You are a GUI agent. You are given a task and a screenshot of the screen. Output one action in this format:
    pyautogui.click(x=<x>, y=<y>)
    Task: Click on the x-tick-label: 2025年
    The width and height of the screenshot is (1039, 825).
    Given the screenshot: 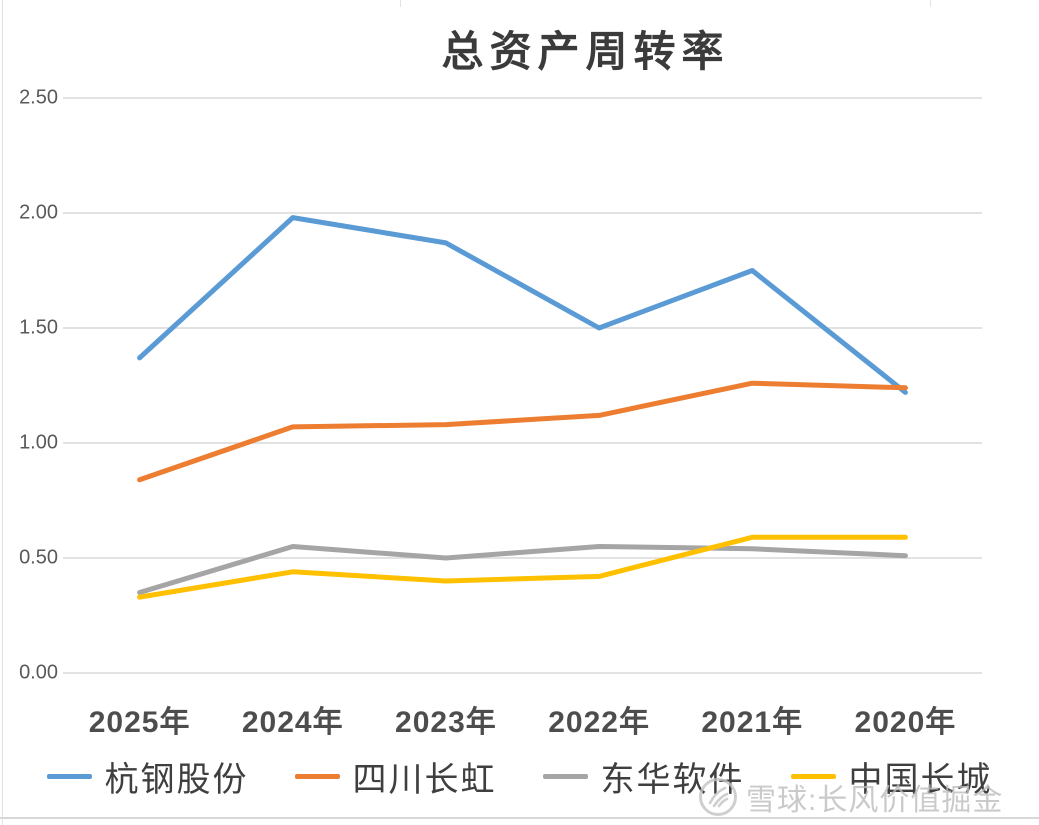 What is the action you would take?
    pyautogui.click(x=139, y=722)
    